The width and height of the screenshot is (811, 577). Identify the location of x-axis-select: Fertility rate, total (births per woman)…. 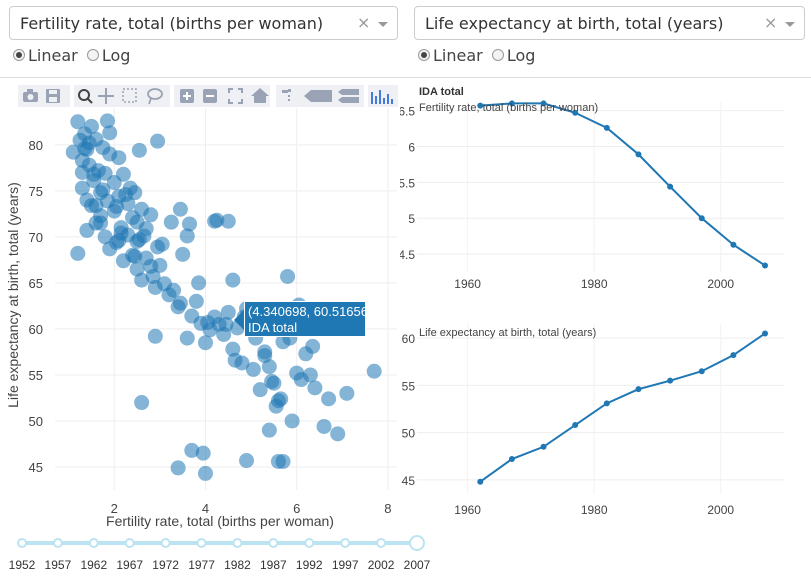
(203, 23).